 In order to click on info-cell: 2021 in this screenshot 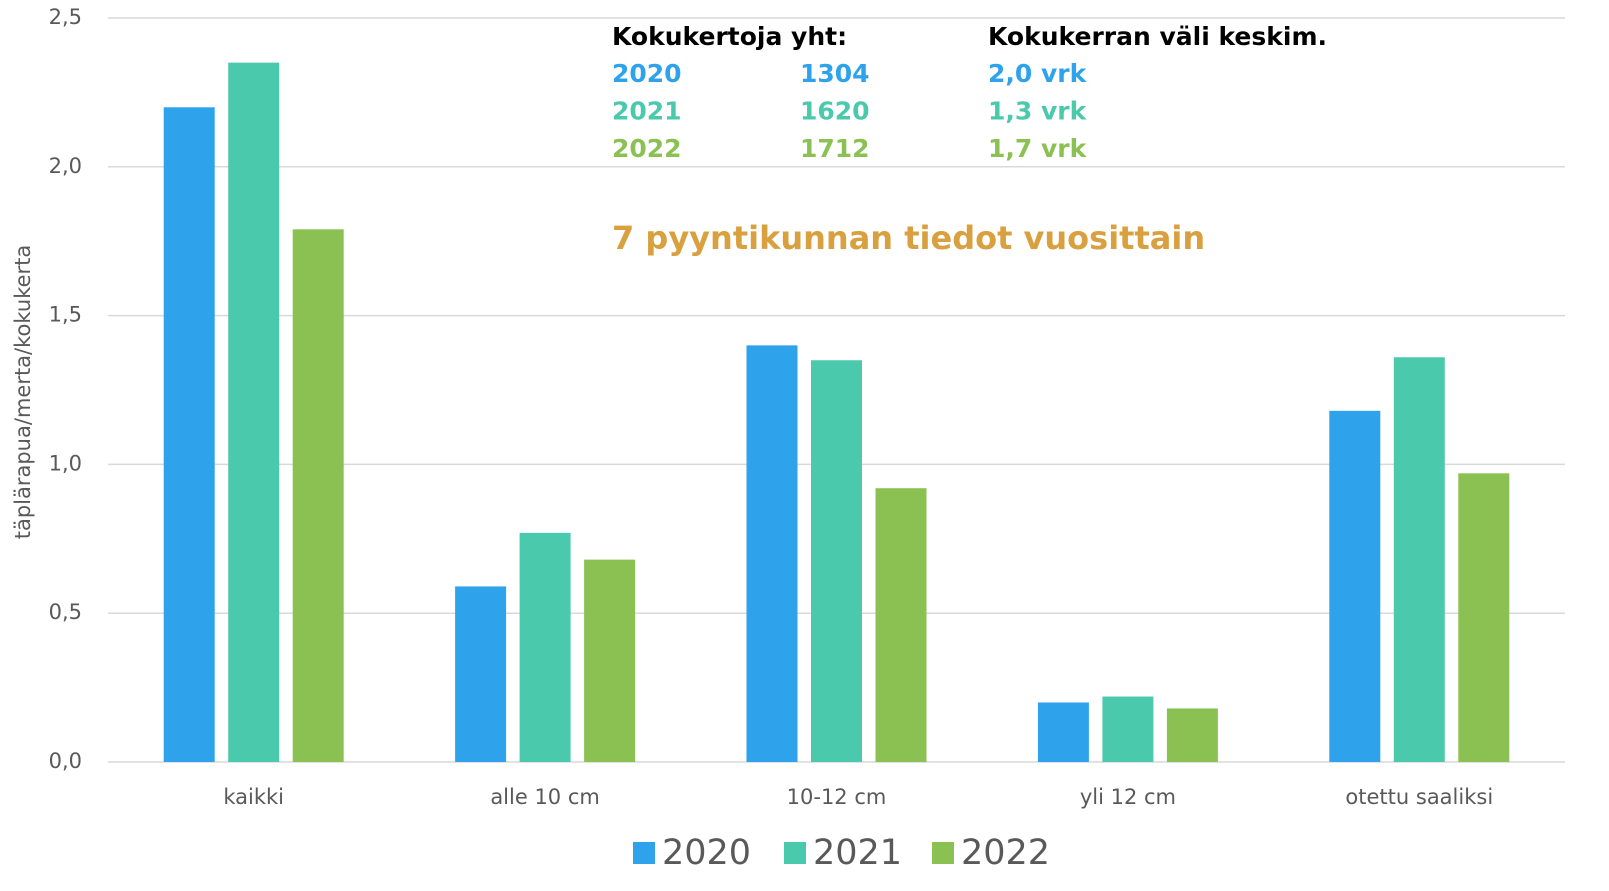, I will do `click(647, 111)`.